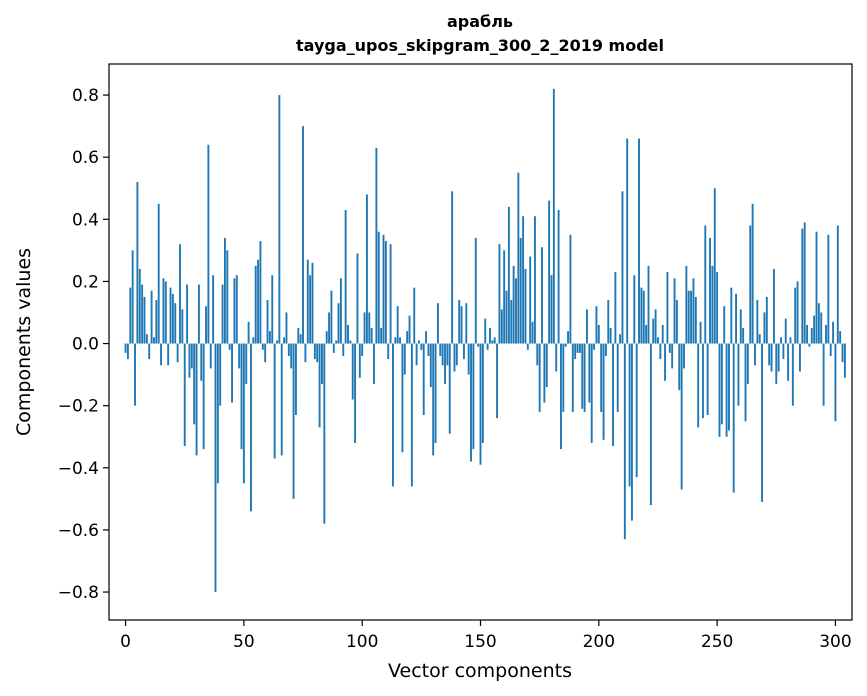  I want to click on x-axis-ticks: 0 50 100 150 200 250 300, so click(486, 636).